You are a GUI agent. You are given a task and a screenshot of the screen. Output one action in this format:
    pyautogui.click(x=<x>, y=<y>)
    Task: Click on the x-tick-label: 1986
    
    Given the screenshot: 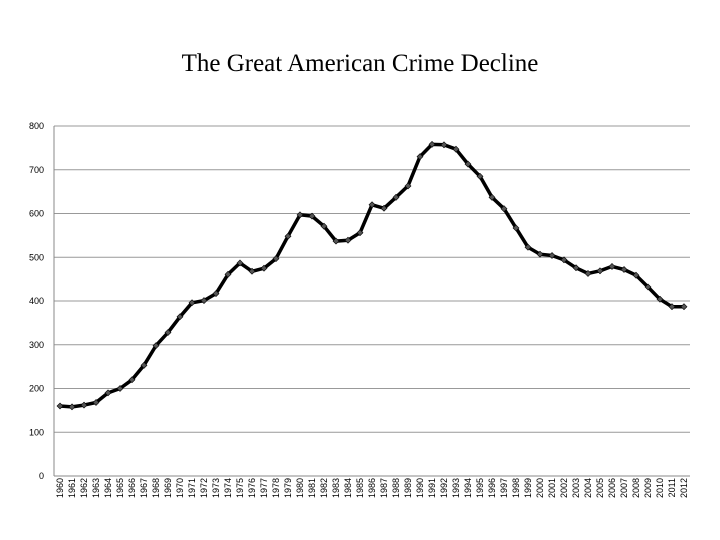 What is the action you would take?
    pyautogui.click(x=372, y=488)
    